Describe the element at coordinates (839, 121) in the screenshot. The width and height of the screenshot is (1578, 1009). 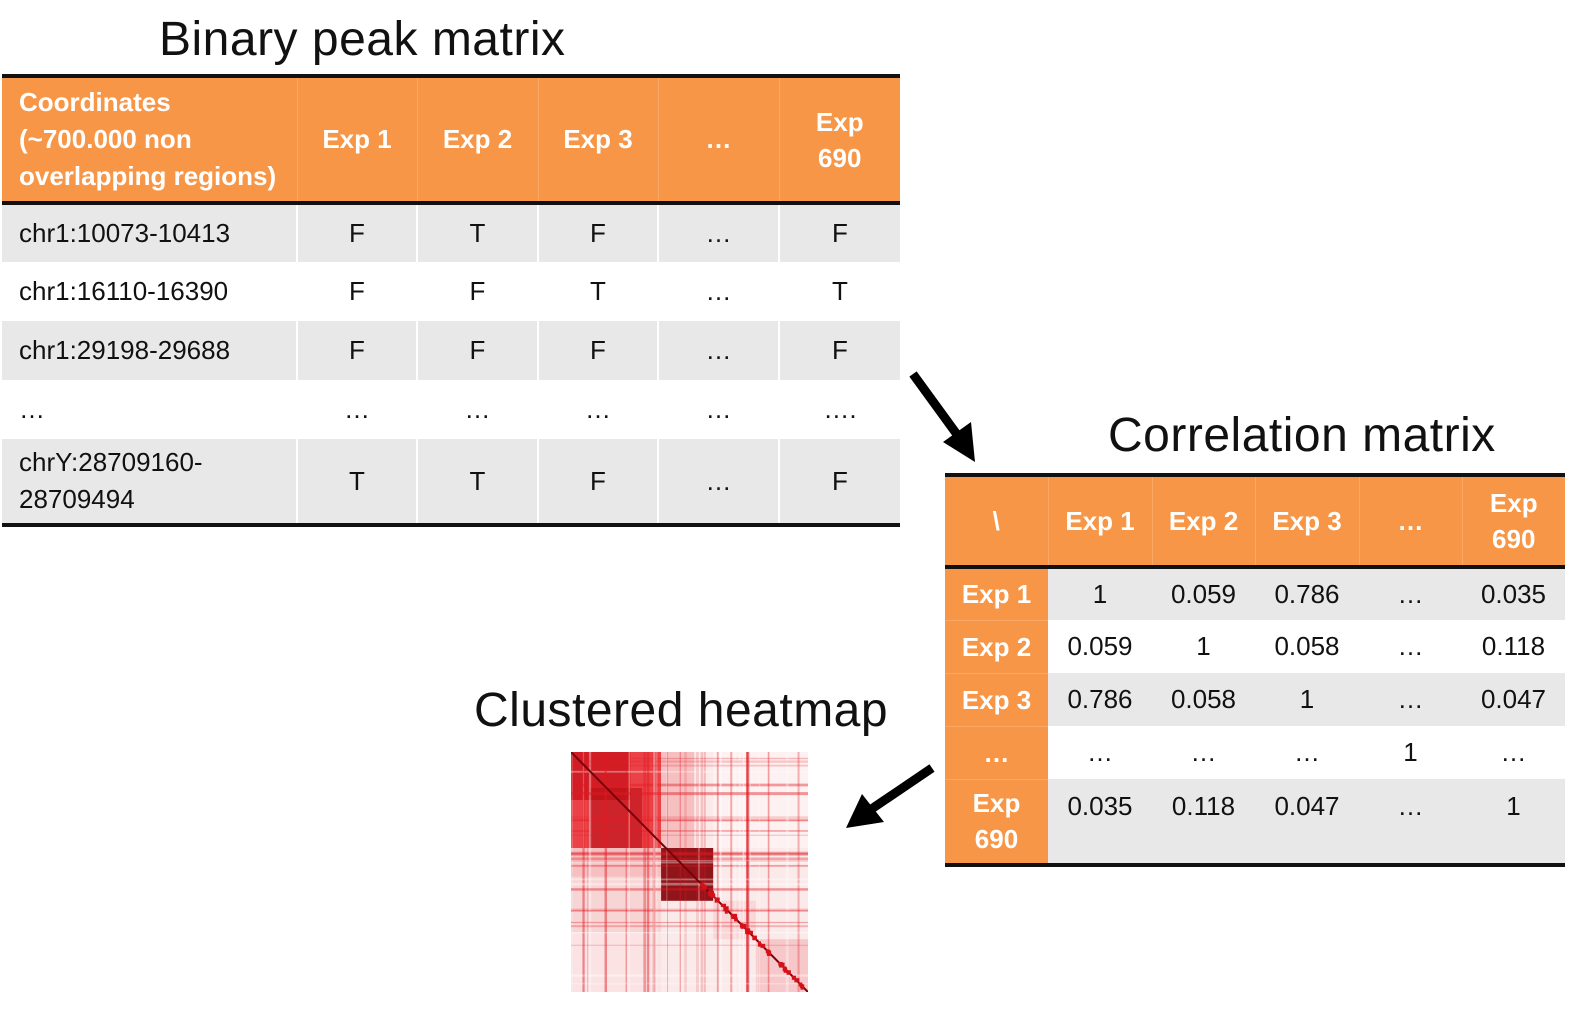
I see `exp690-header-line: Exp` at that location.